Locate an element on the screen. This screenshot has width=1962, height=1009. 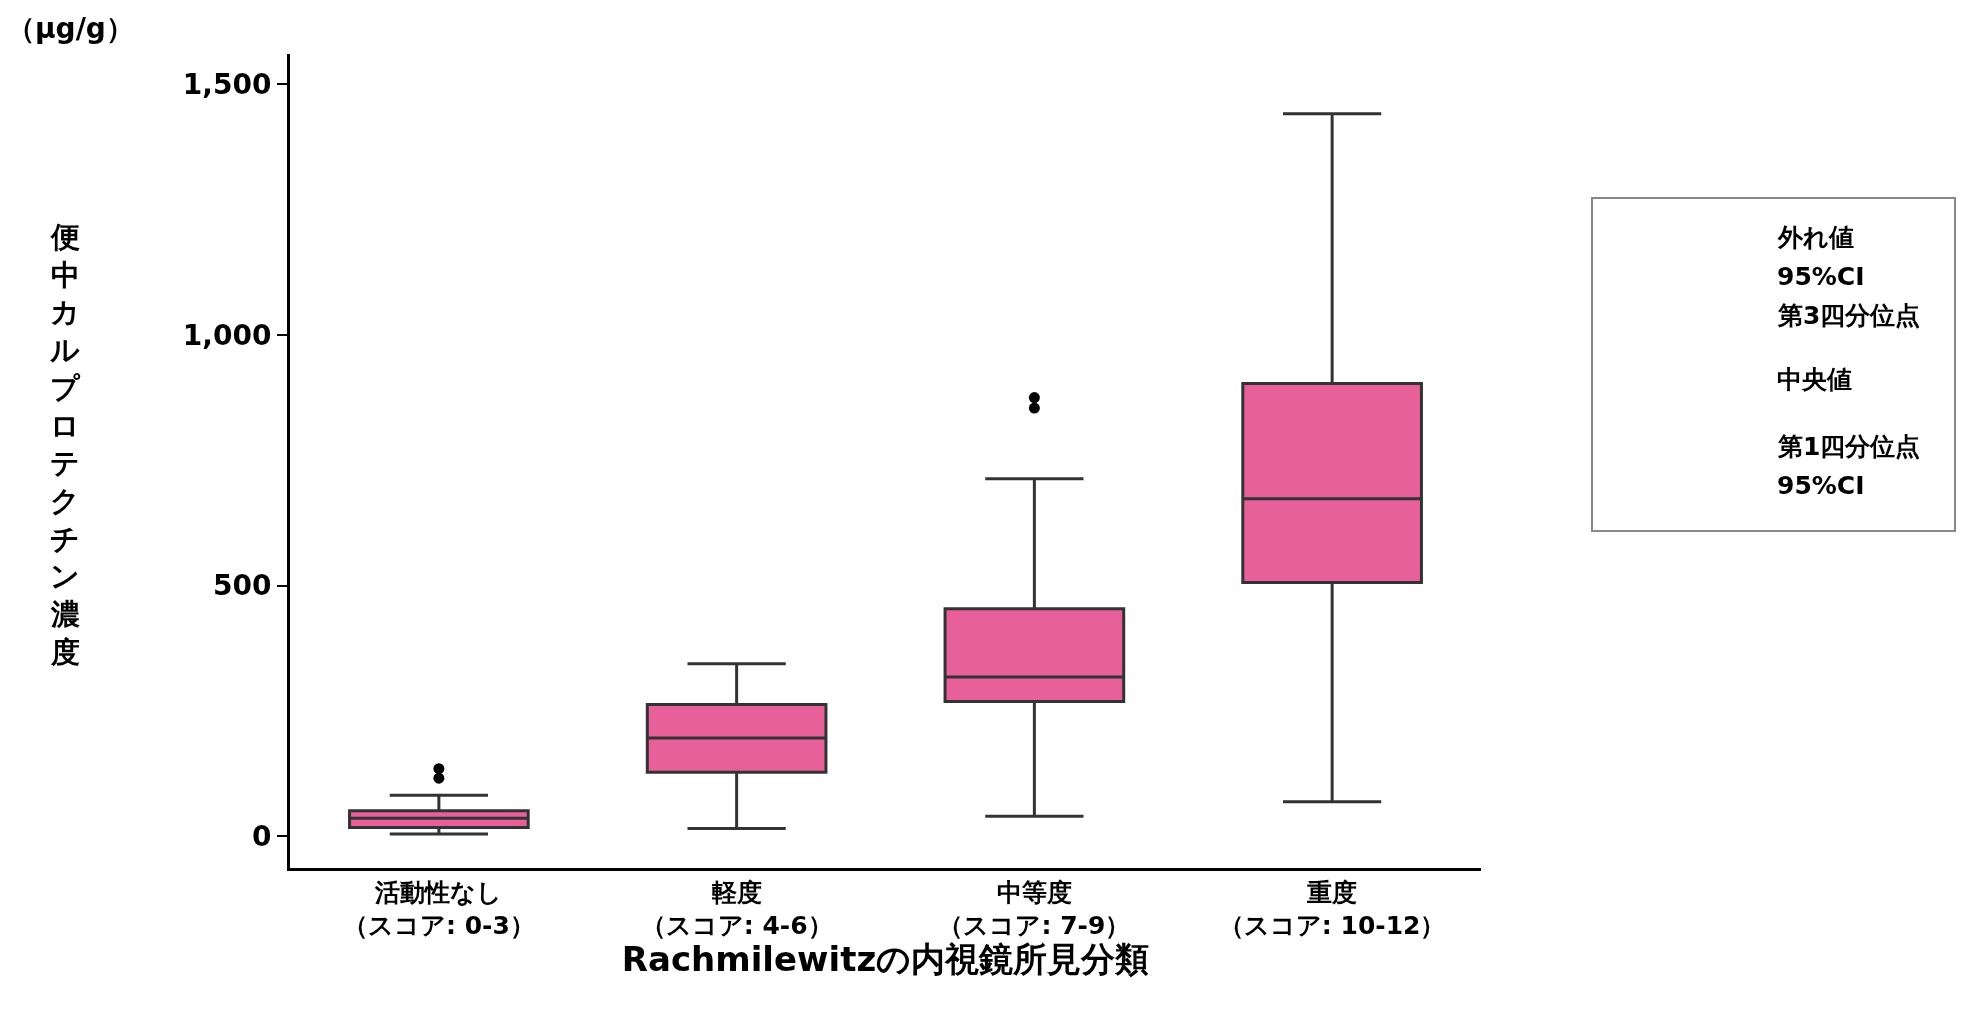
y-tick-label: 500 is located at coordinates (242, 586).